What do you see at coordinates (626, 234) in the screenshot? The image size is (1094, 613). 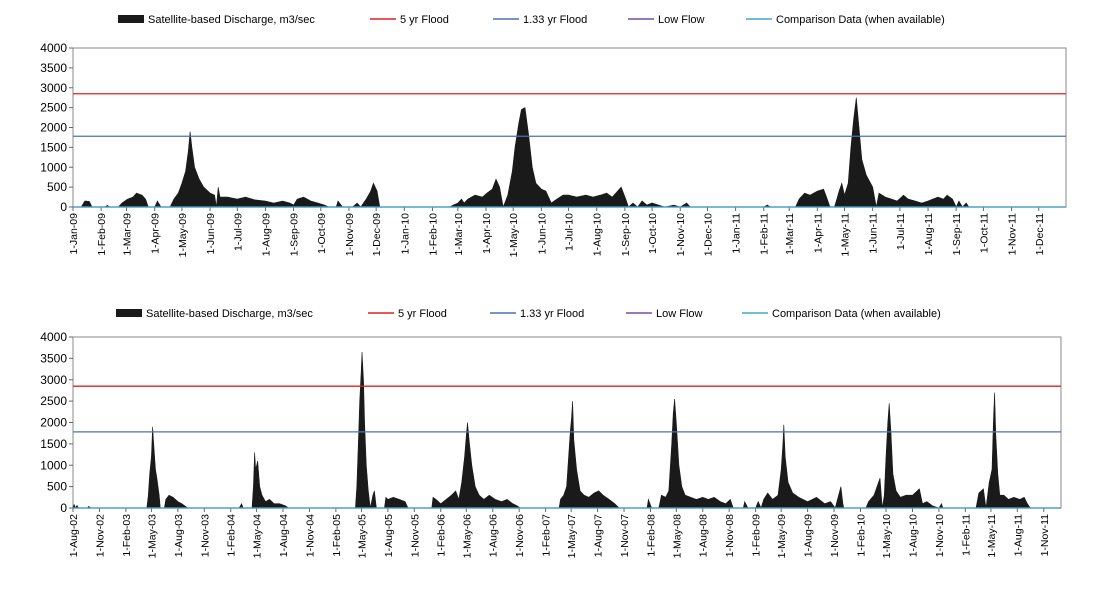 I see `x-tick-label: 1-Sep-10` at bounding box center [626, 234].